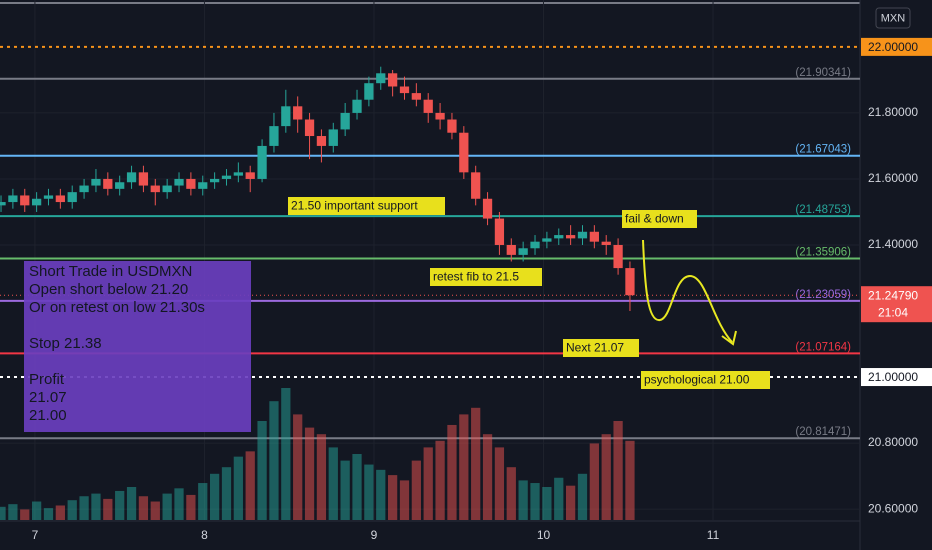  Describe the element at coordinates (654, 219) in the screenshot. I see `annotation-text: fail & down` at that location.